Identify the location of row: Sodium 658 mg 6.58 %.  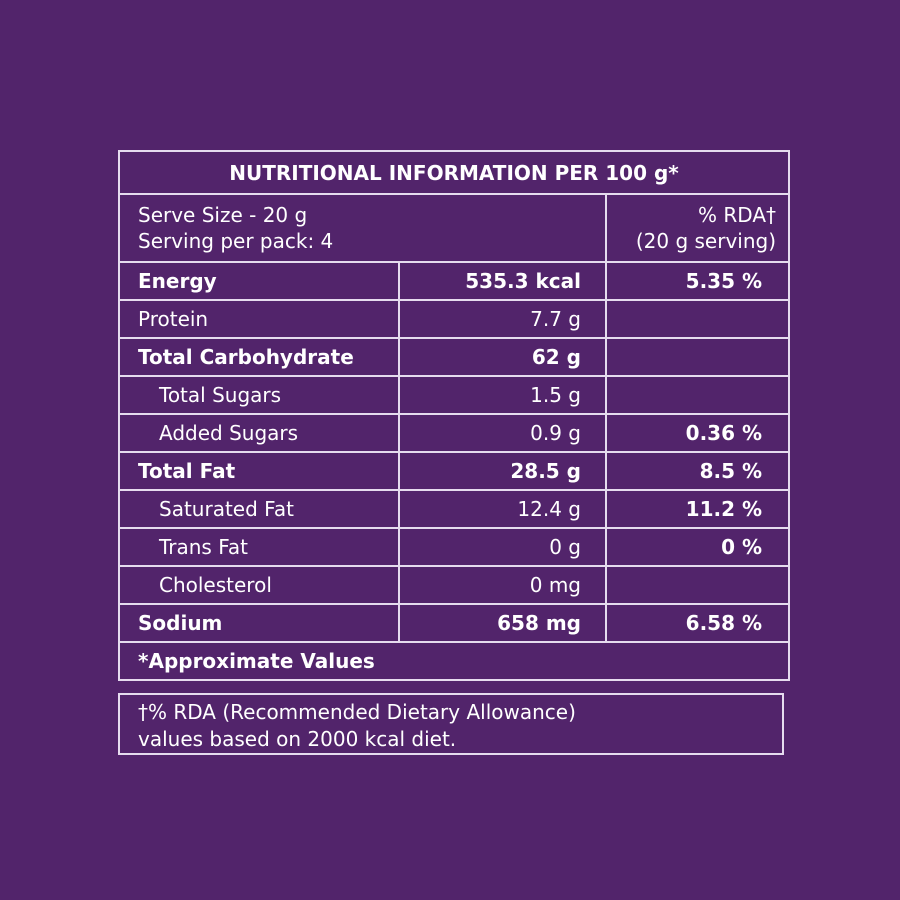
(454, 623).